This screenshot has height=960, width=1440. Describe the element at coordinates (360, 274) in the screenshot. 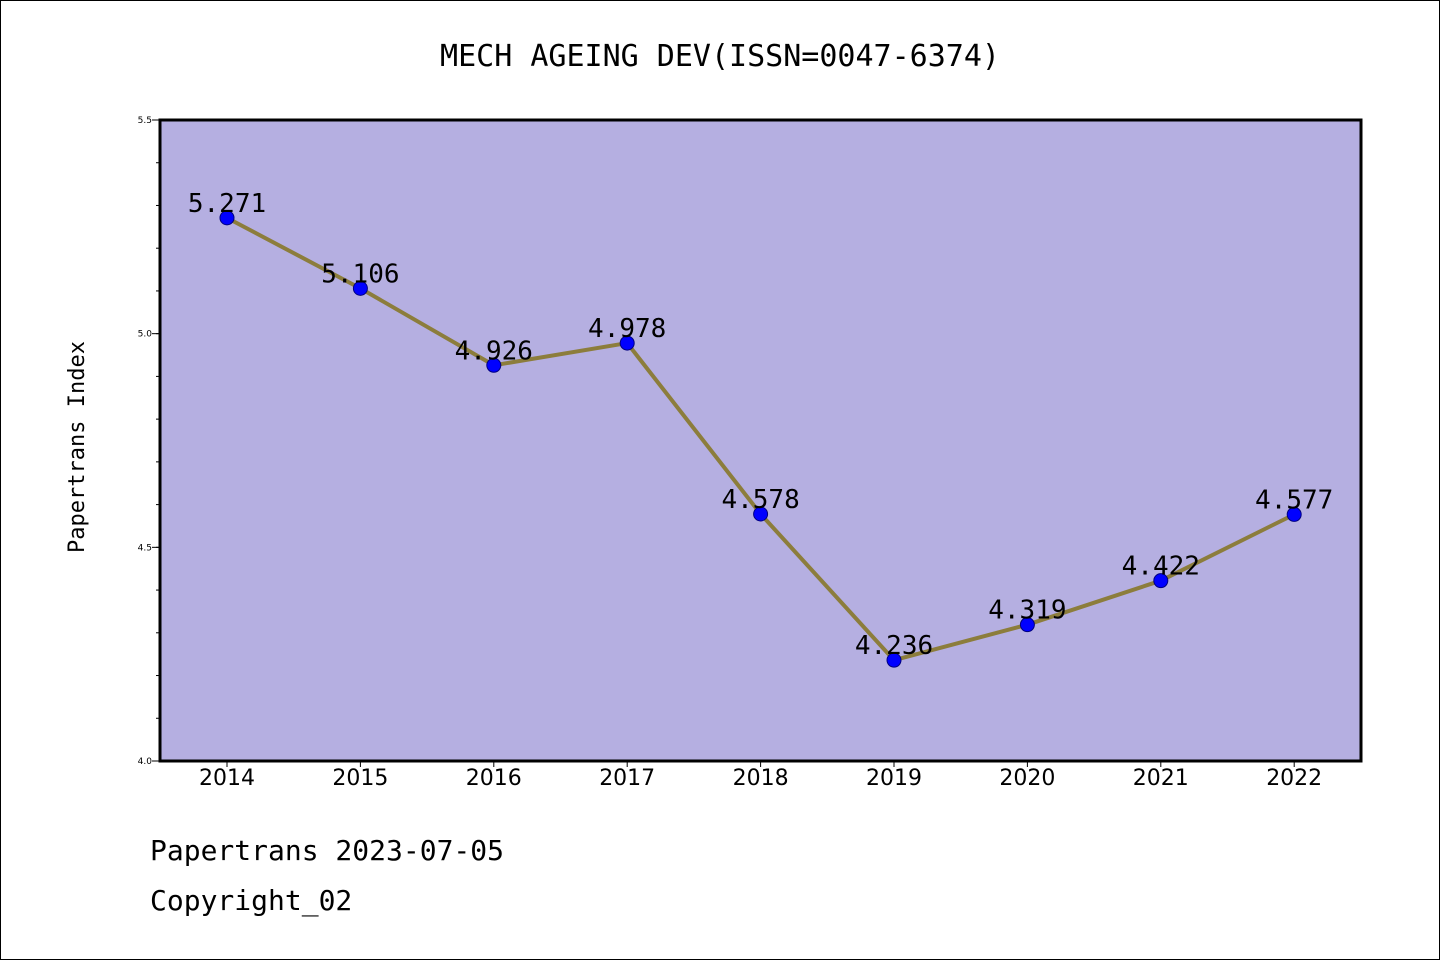

I see `data-label: 5.106` at that location.